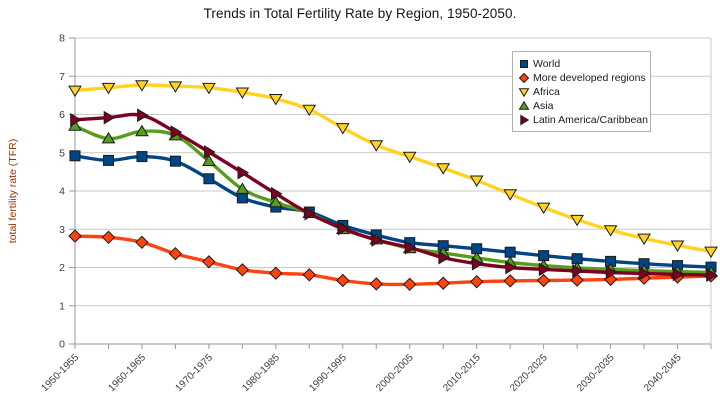 The height and width of the screenshot is (408, 720). I want to click on legend-marker-triangle-up-icon, so click(524, 105).